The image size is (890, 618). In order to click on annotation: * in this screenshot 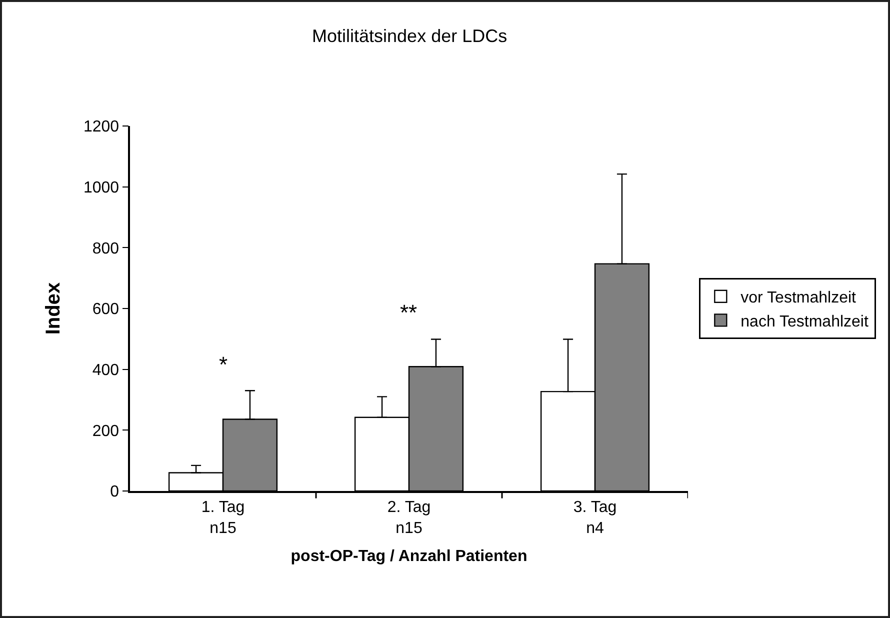, I will do `click(223, 364)`.